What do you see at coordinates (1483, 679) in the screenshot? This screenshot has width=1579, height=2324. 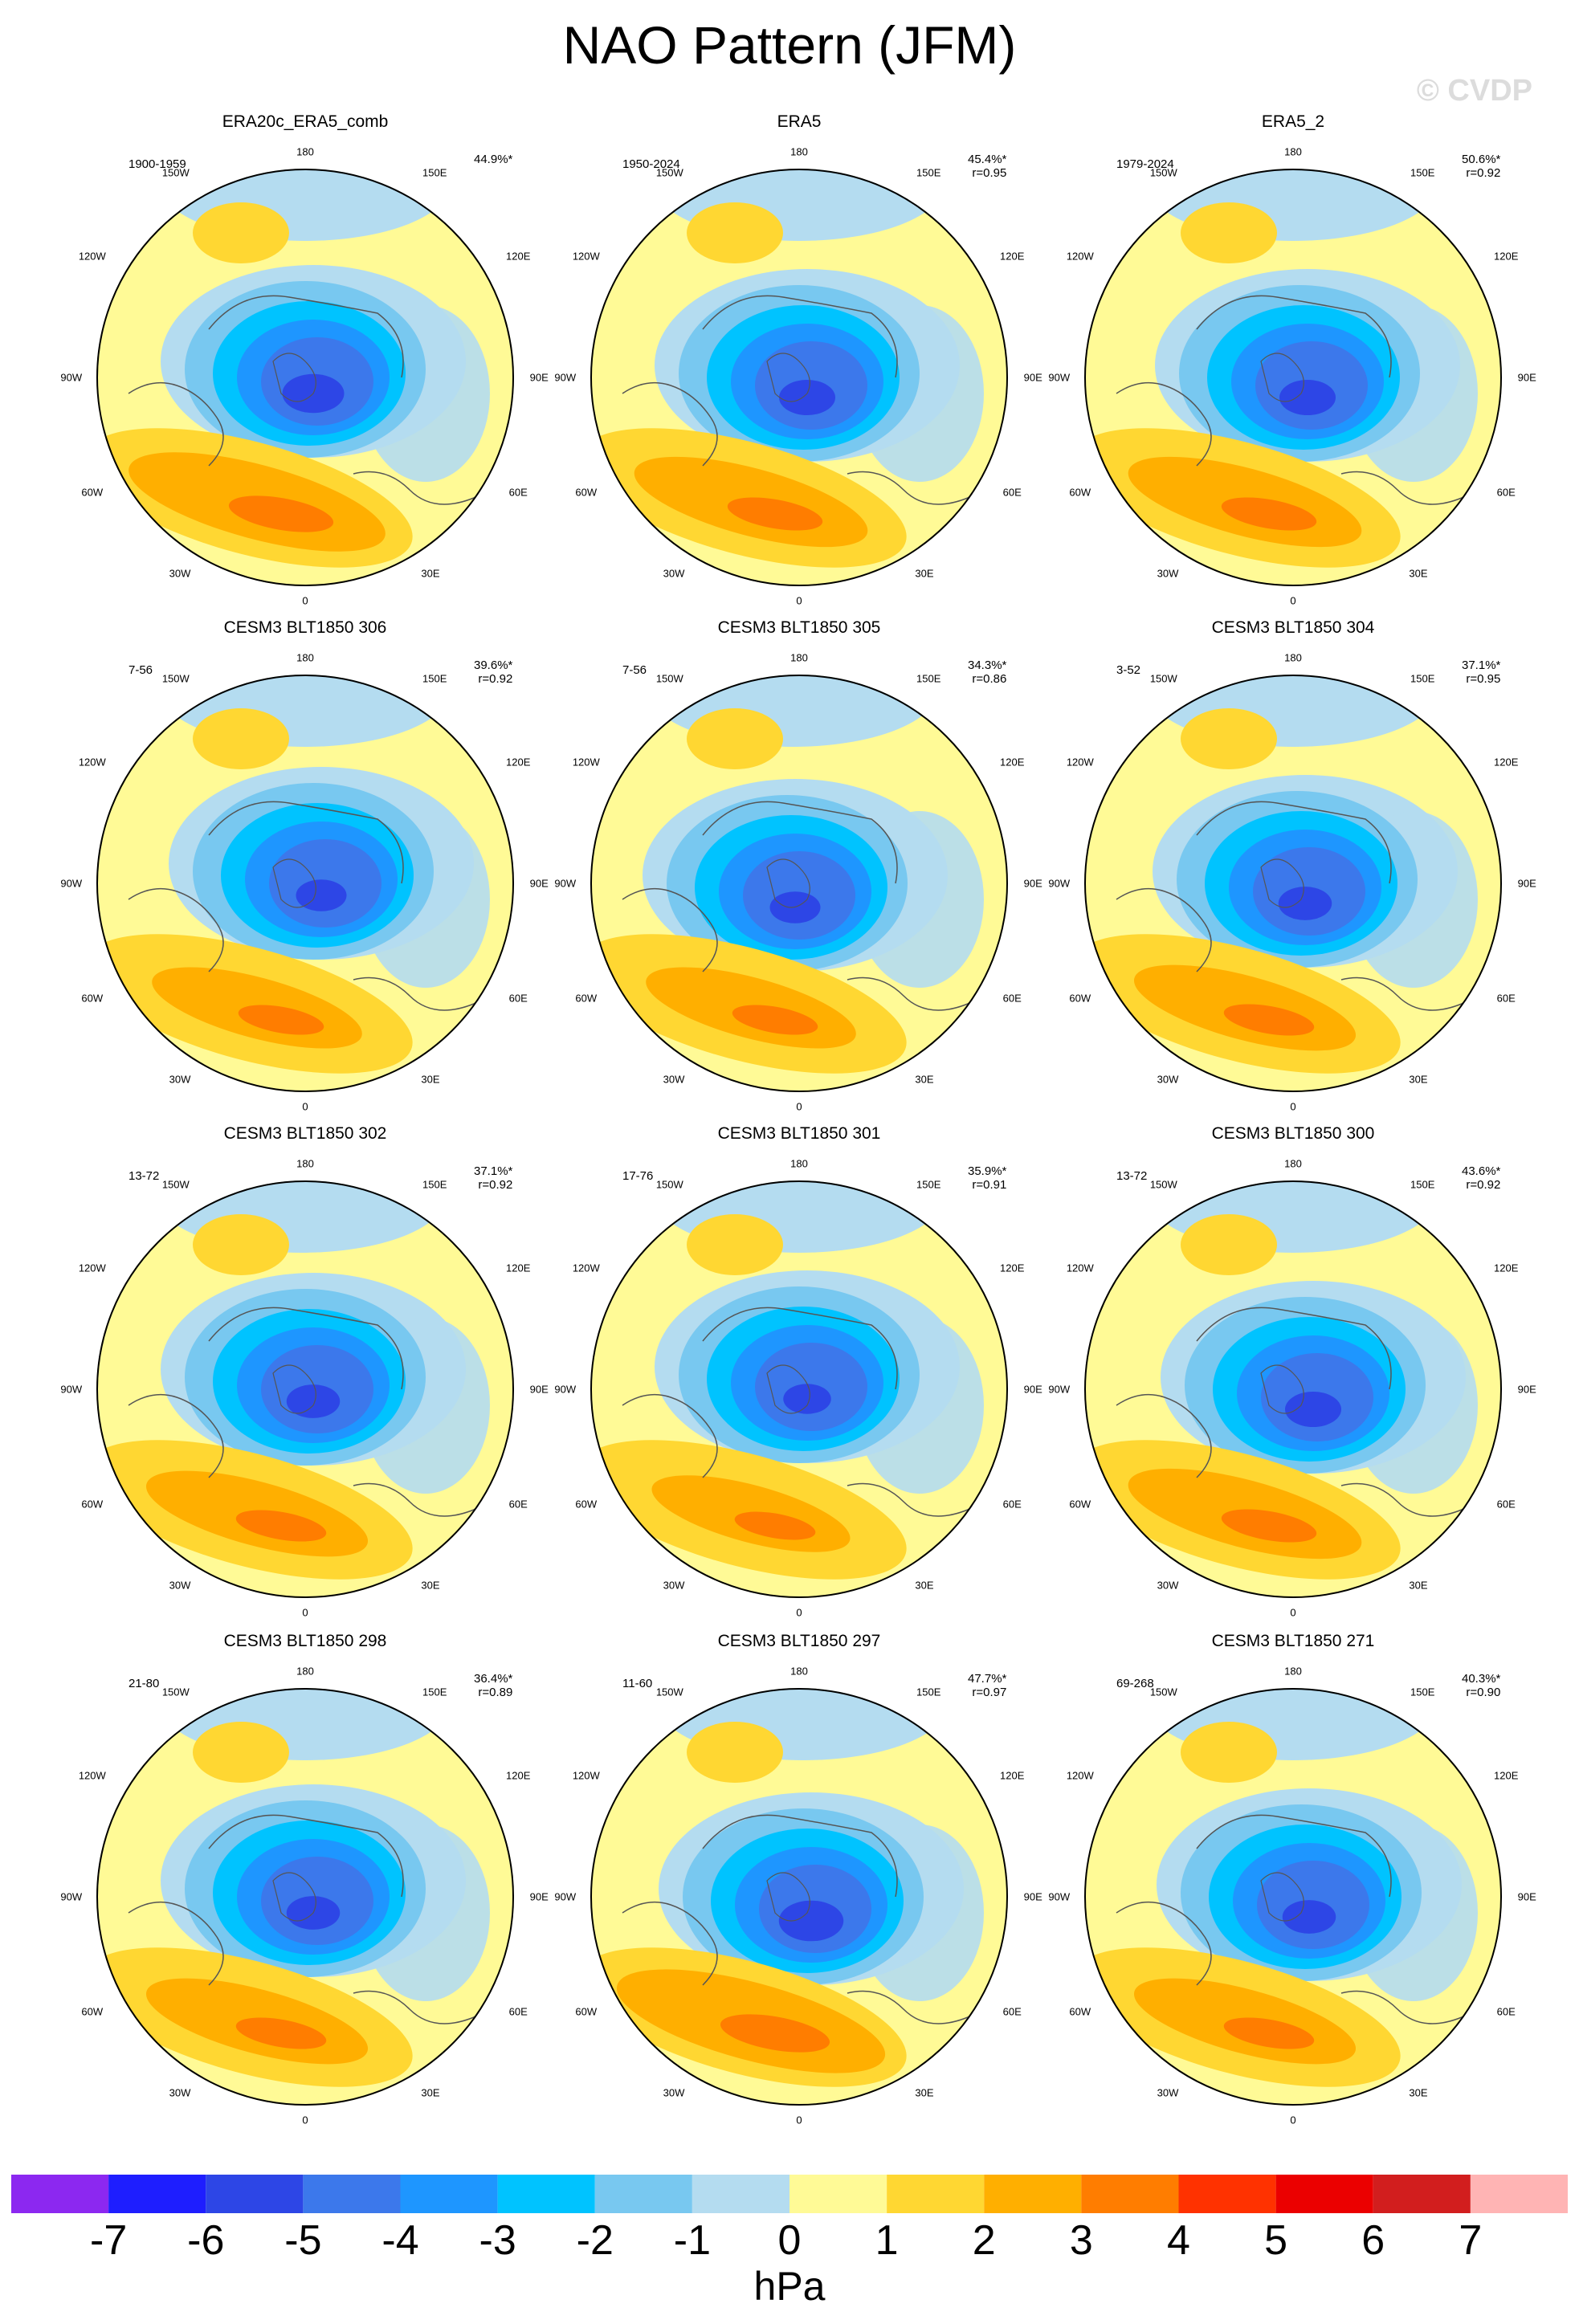 I see `pattern-correlation: r=0.95` at bounding box center [1483, 679].